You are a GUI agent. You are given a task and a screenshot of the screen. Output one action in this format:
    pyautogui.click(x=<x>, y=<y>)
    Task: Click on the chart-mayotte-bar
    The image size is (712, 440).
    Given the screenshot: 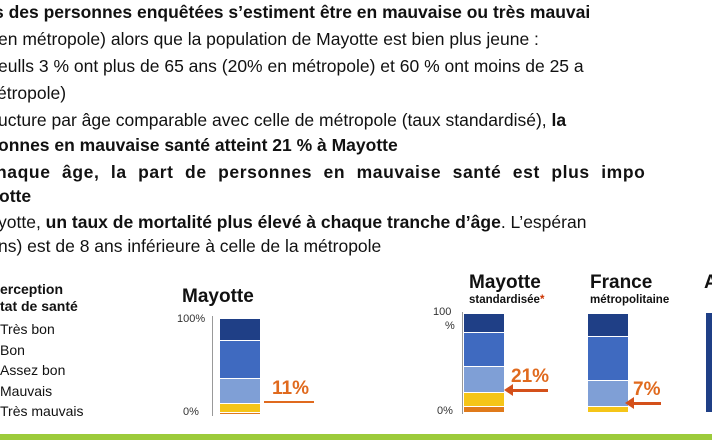 What is the action you would take?
    pyautogui.click(x=240, y=366)
    